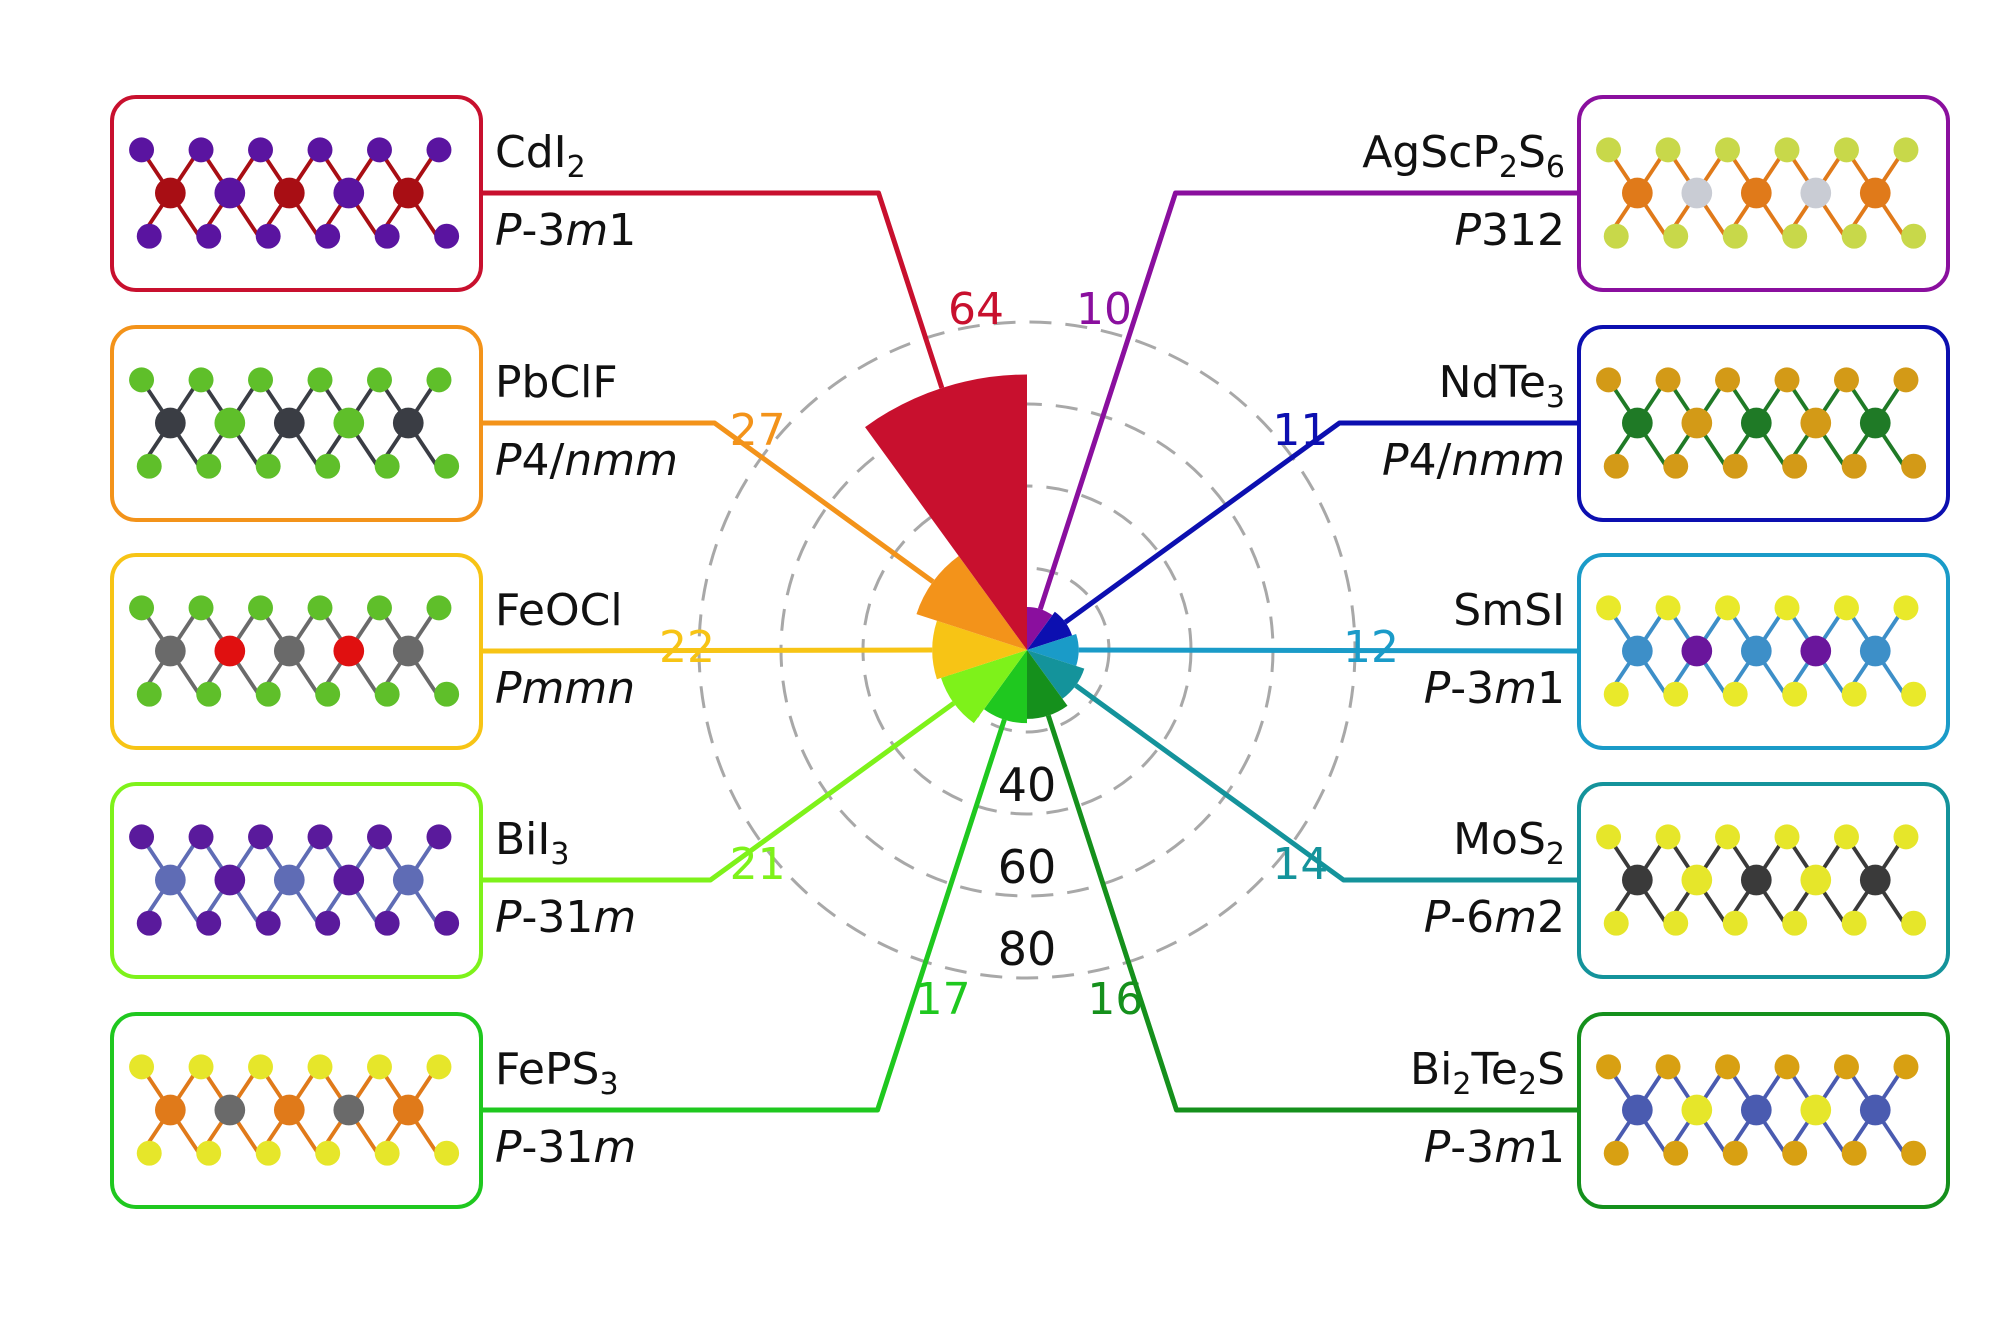 This screenshot has width=2000, height=1333. I want to click on formula-label-smsi: SmSI, so click(1509, 611).